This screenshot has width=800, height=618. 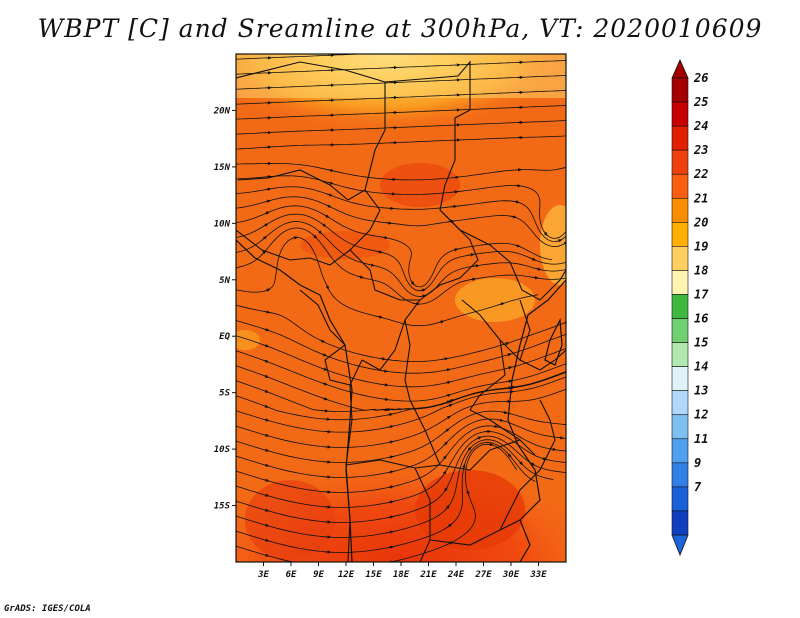 I want to click on colorbar-bottom-arrow, so click(x=680, y=545).